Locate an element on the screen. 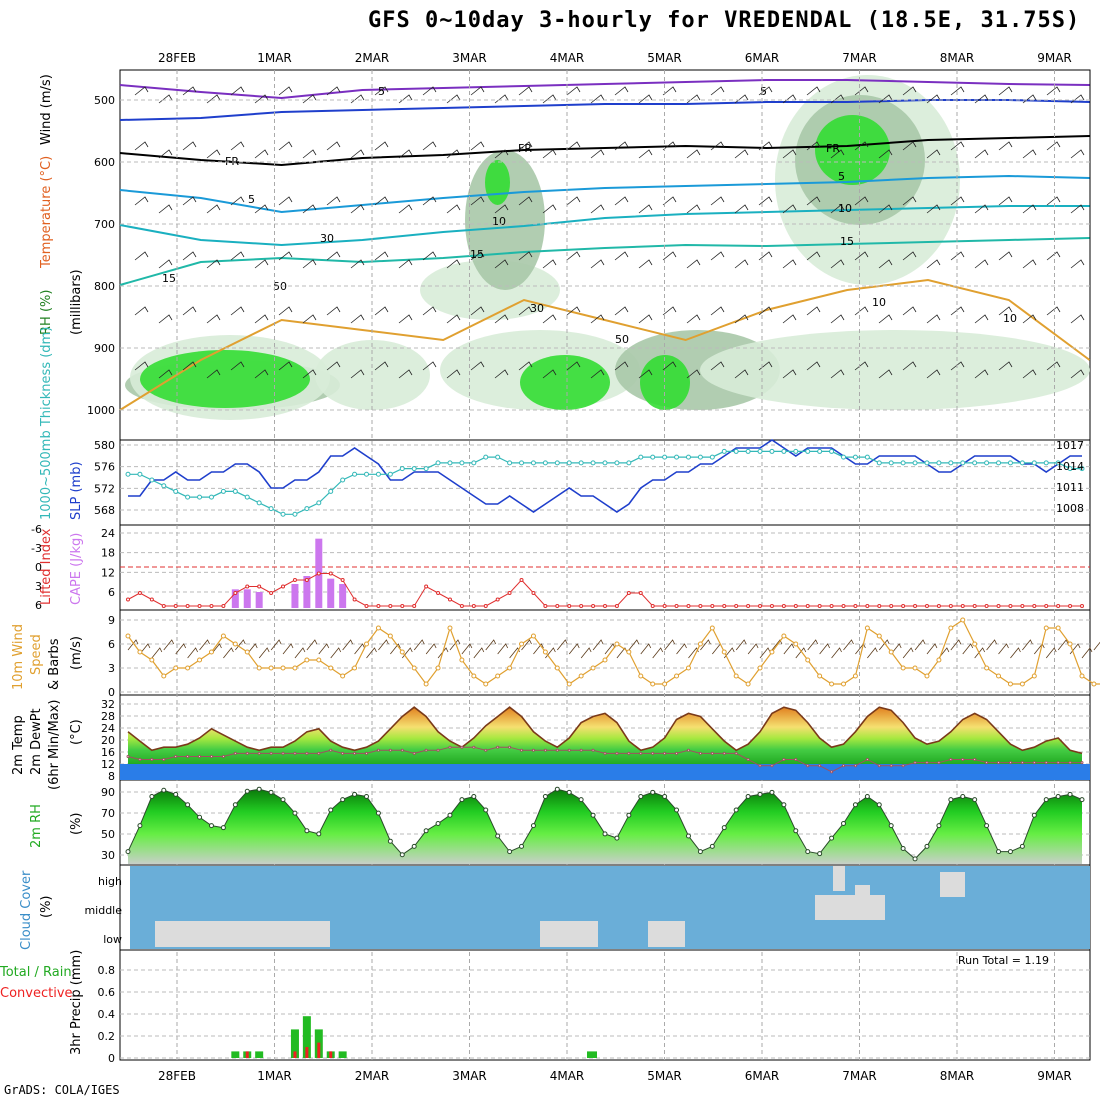 This screenshot has height=1100, width=1100. wind10-tick: 6 is located at coordinates (111, 644).